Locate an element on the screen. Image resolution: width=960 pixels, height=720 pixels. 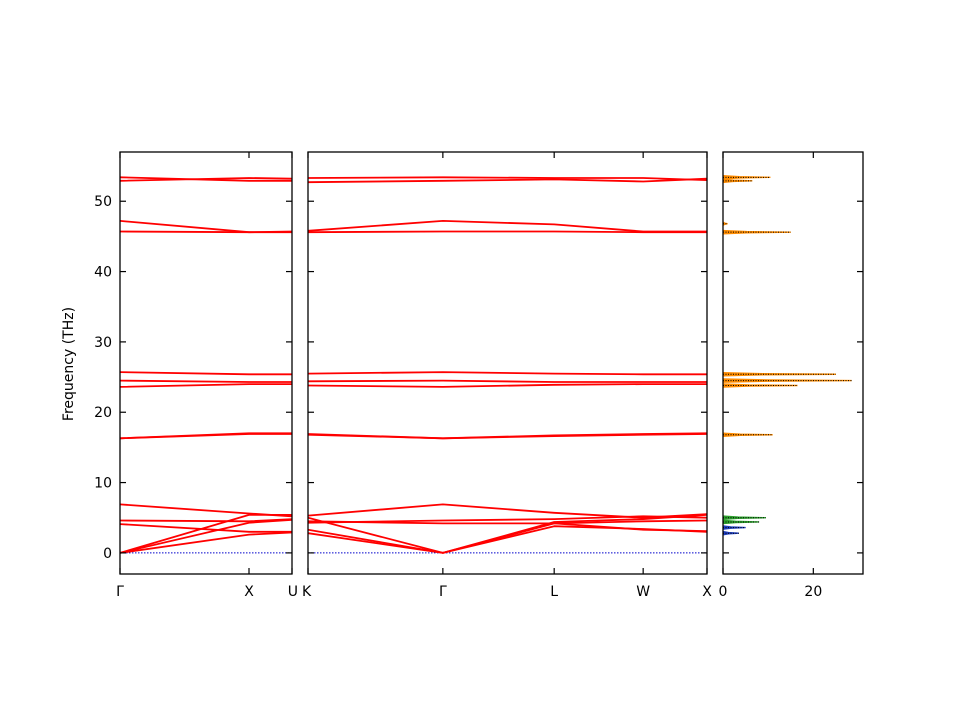
band-lines is located at coordinates (206, 365).